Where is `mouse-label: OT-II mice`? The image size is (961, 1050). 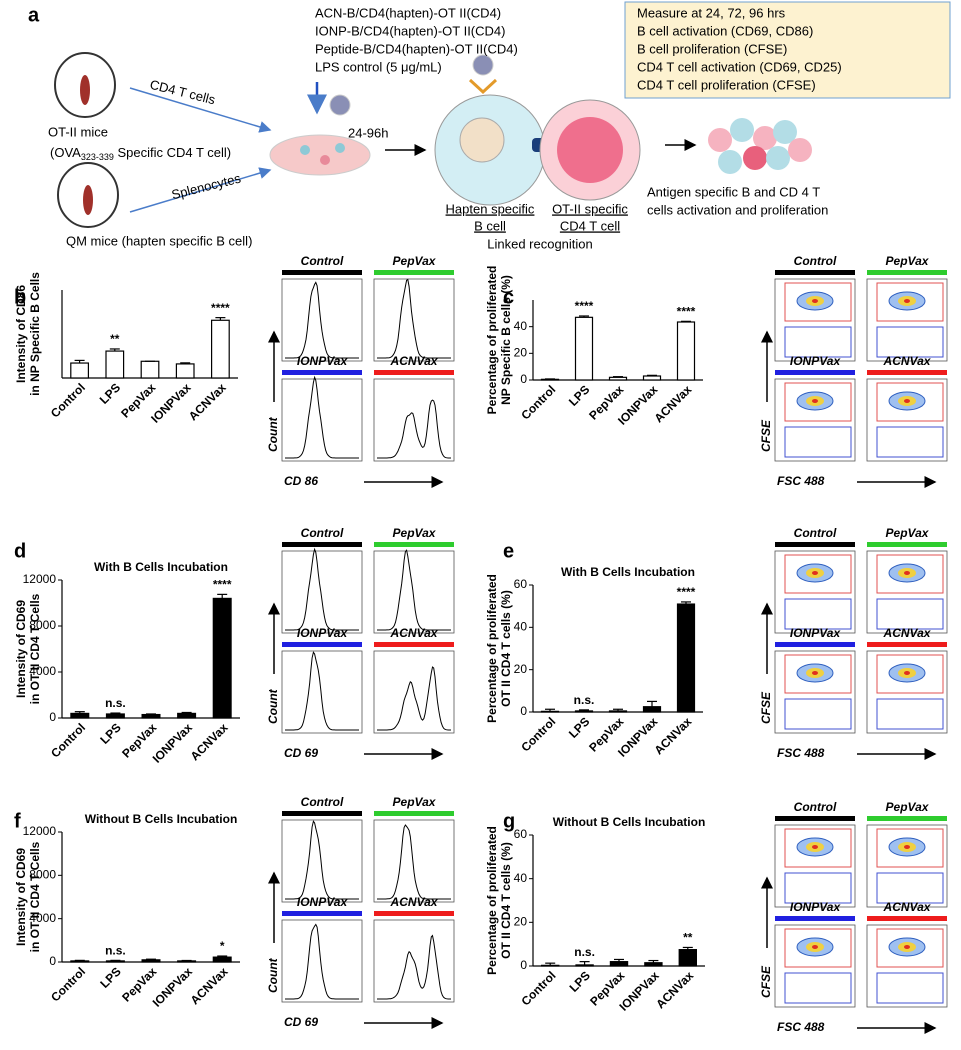 mouse-label: OT-II mice is located at coordinates (78, 131).